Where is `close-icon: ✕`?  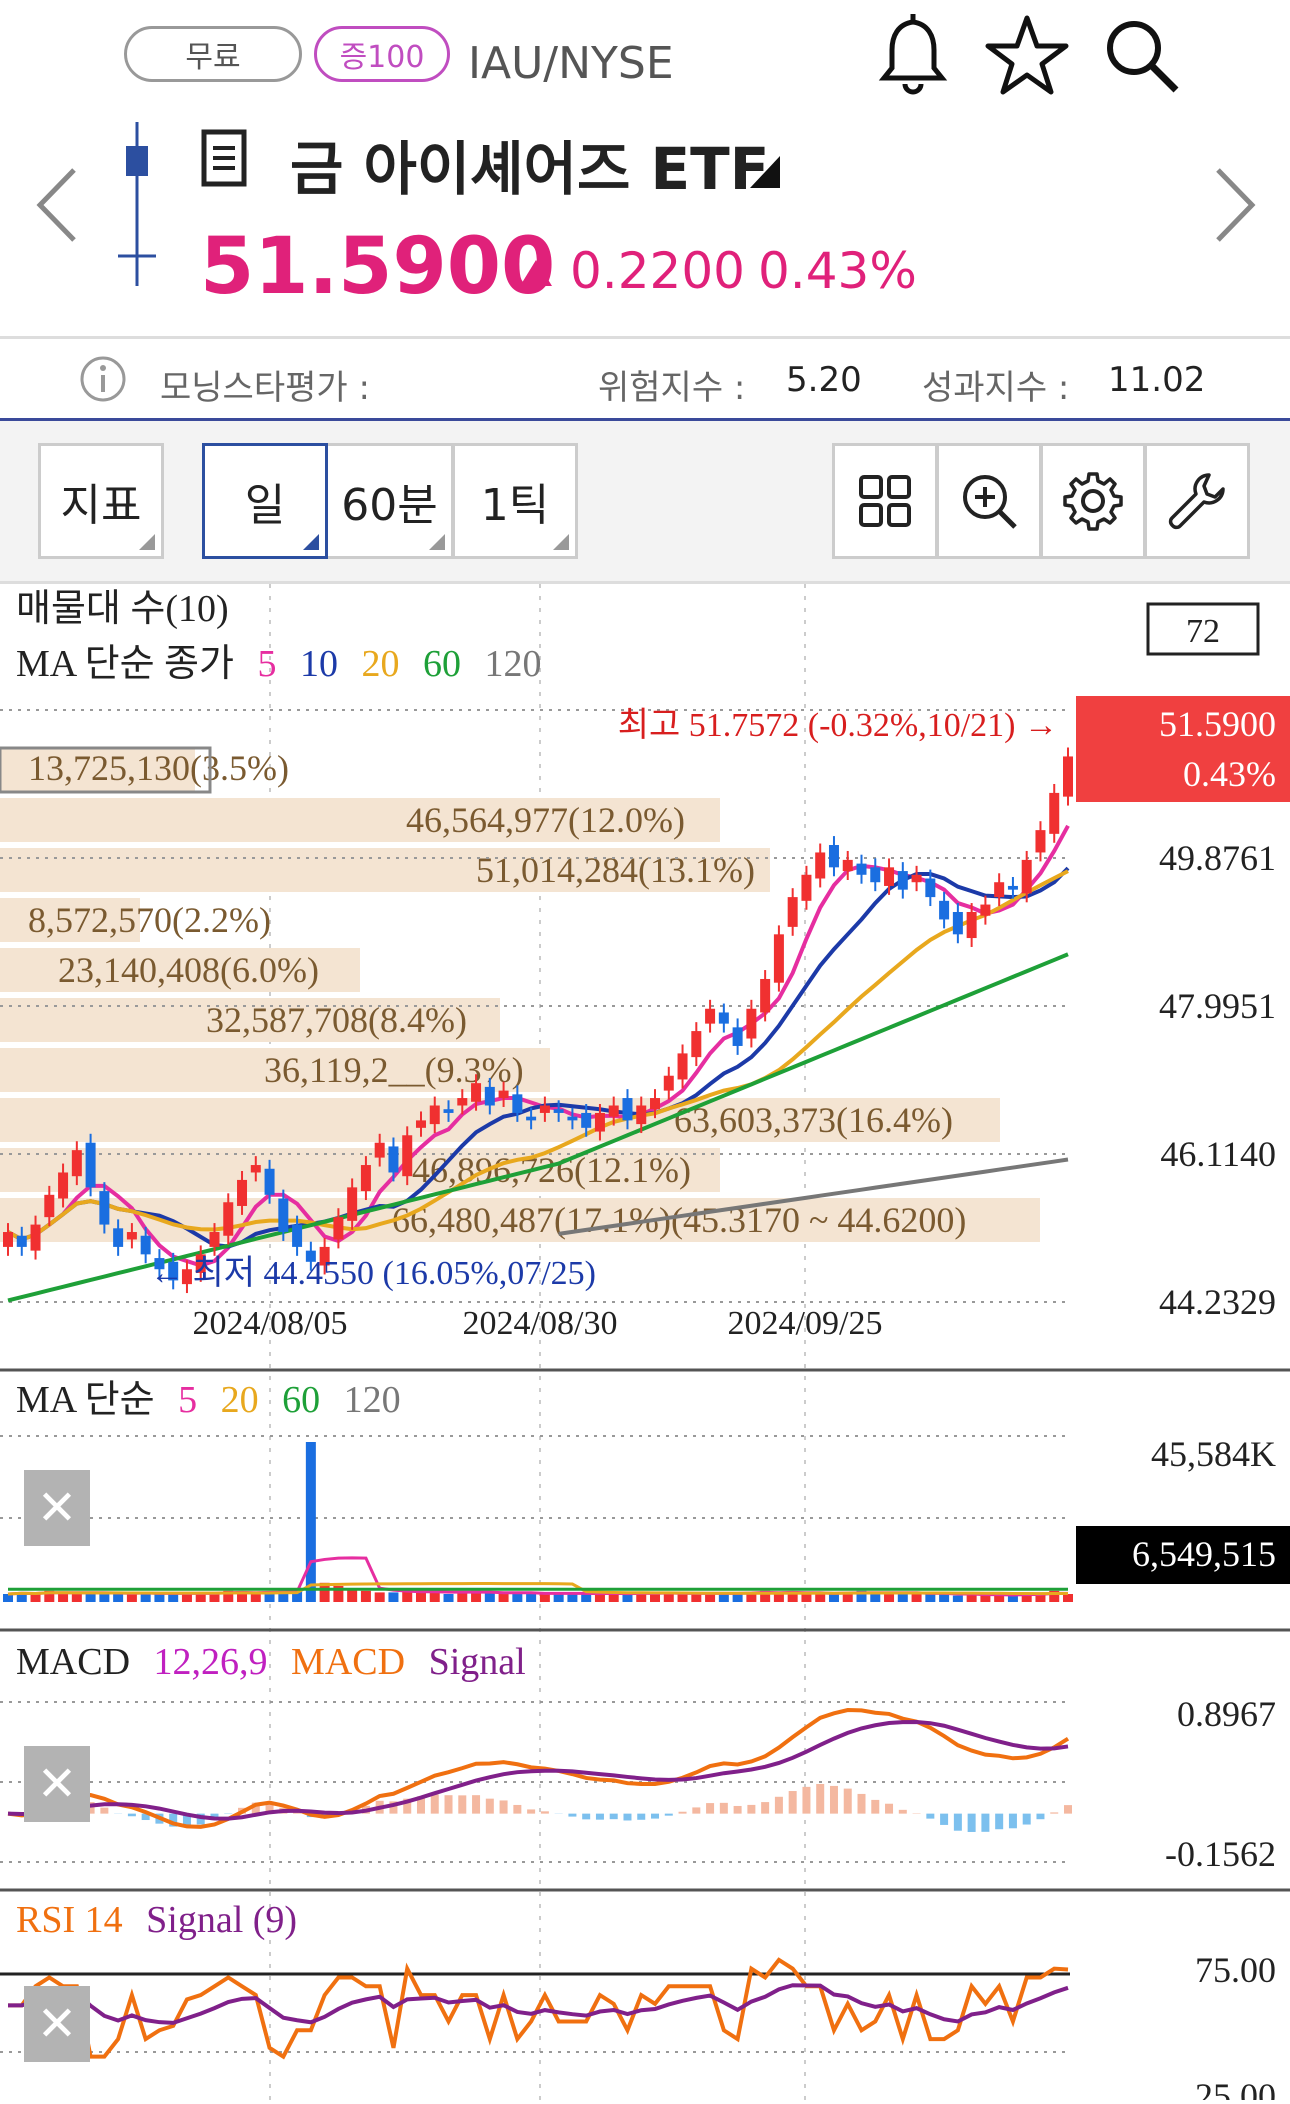
close-icon: ✕ is located at coordinates (57, 2024).